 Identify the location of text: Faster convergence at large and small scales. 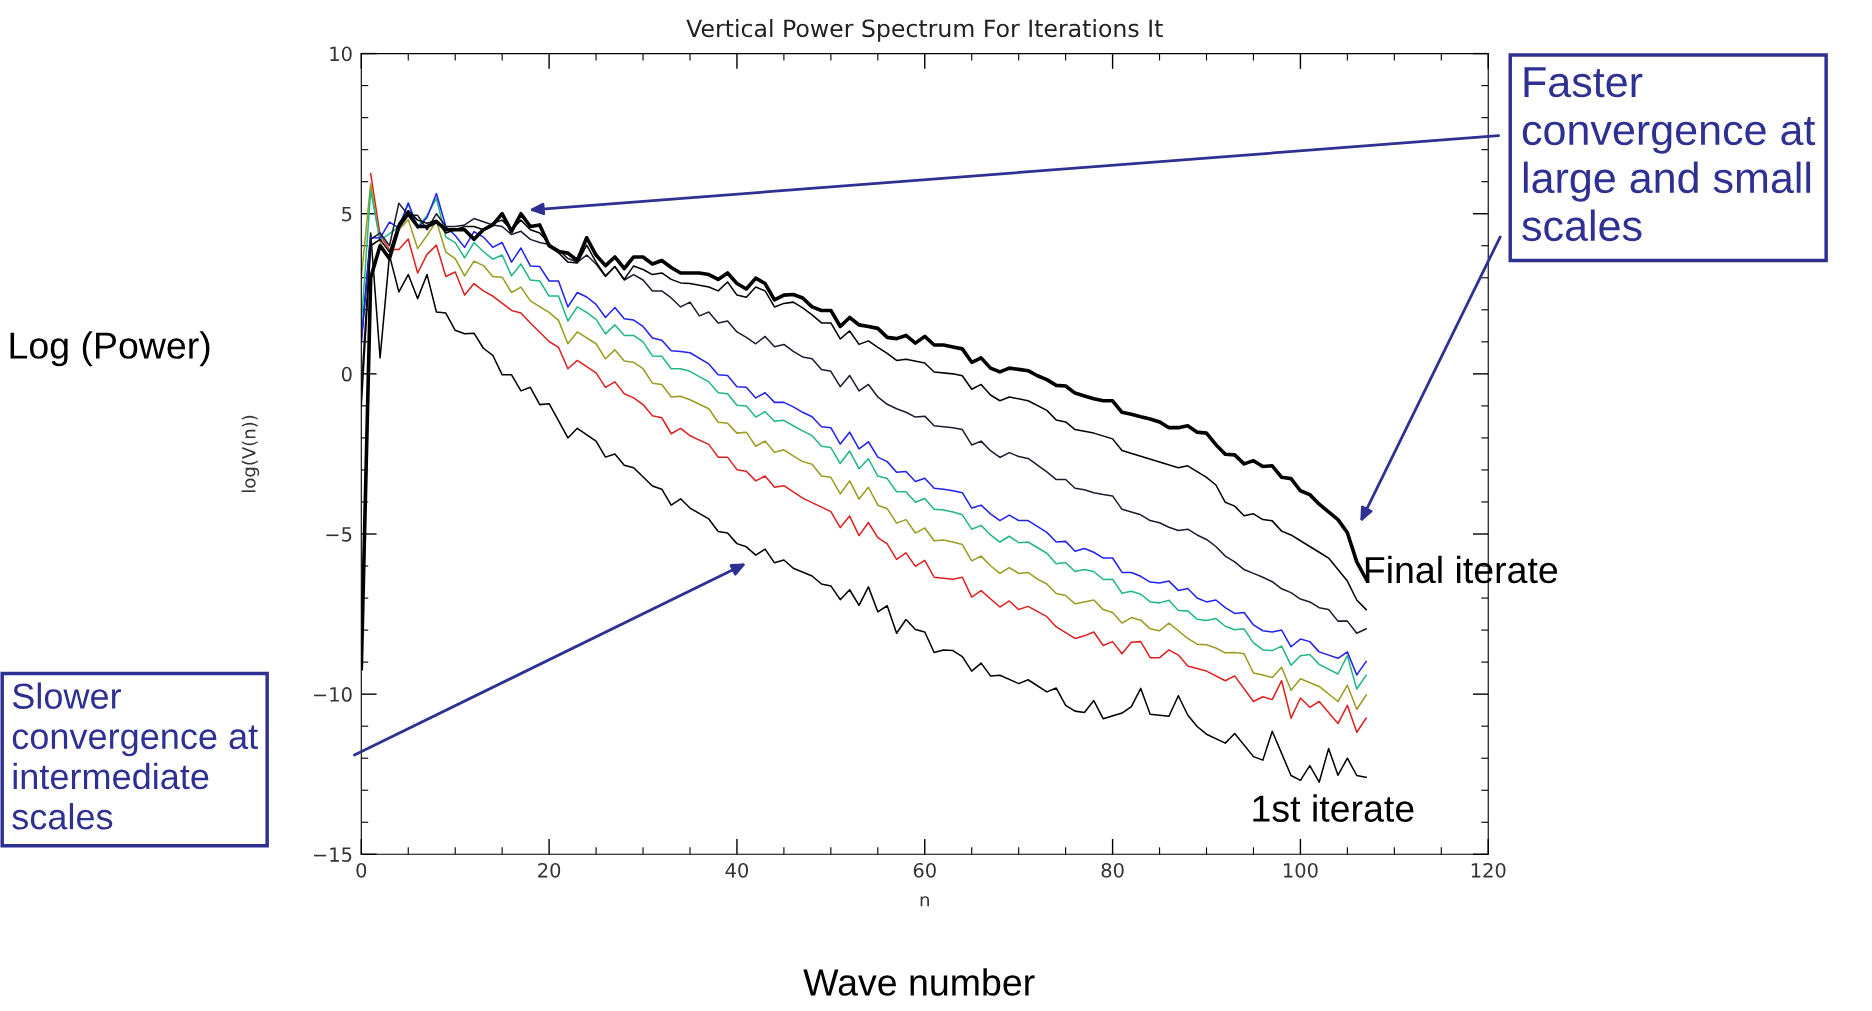
(1669, 154).